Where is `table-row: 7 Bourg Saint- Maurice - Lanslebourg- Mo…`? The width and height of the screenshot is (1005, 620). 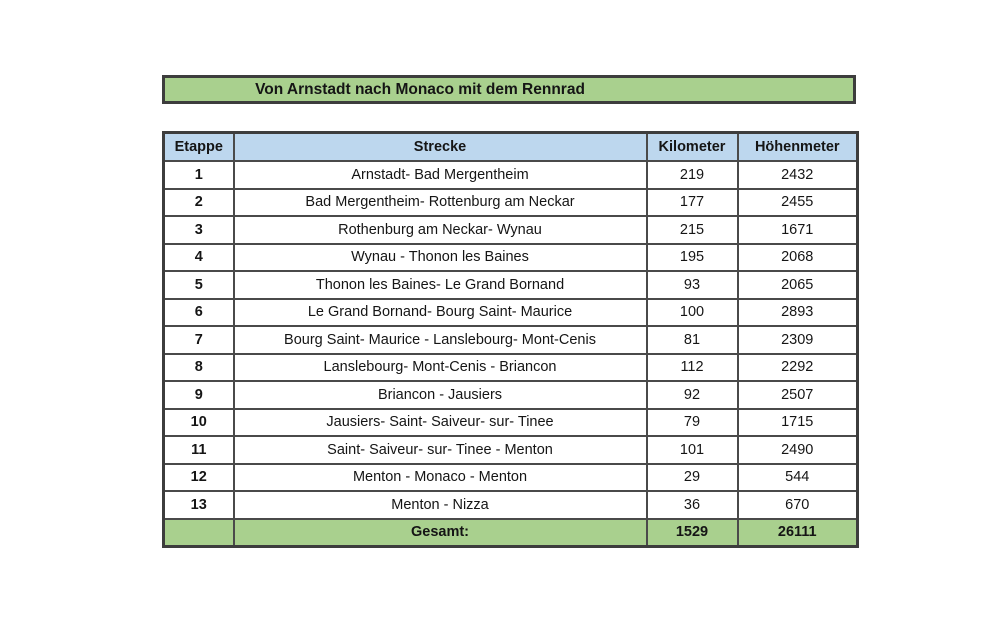 table-row: 7 Bourg Saint- Maurice - Lanslebourg- Mo… is located at coordinates (510, 340).